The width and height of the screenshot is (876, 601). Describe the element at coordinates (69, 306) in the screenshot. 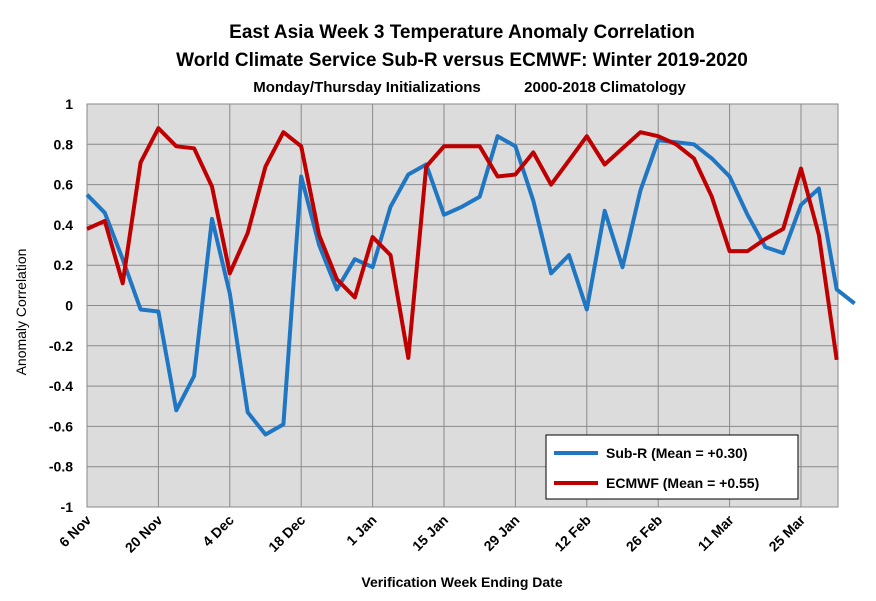

I see `y-tick-label: 0` at that location.